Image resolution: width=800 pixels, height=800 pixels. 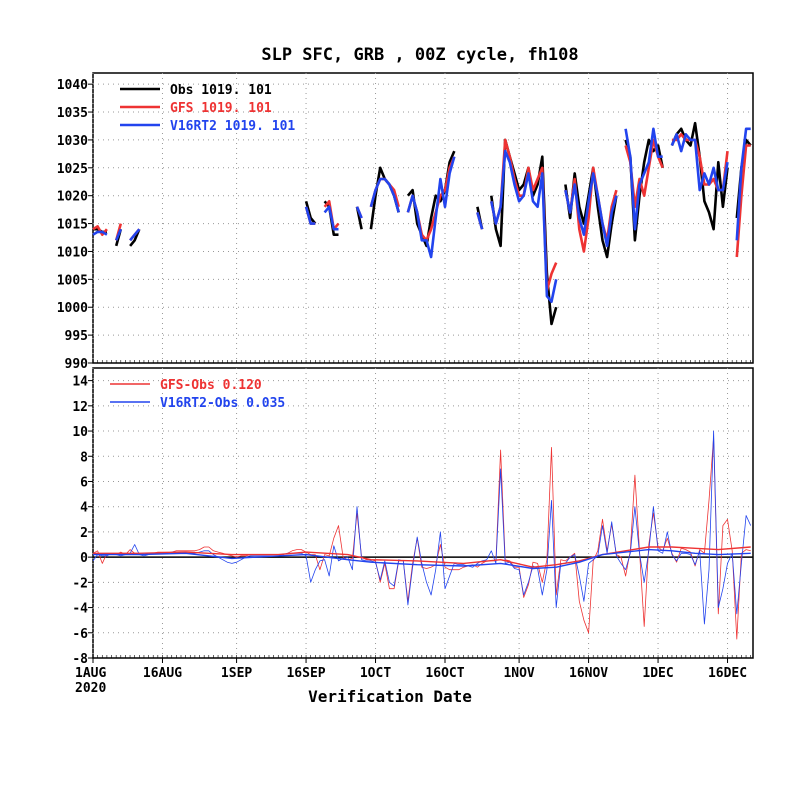 I want to click on series-line-gfs-obs-mean, so click(x=422, y=557).